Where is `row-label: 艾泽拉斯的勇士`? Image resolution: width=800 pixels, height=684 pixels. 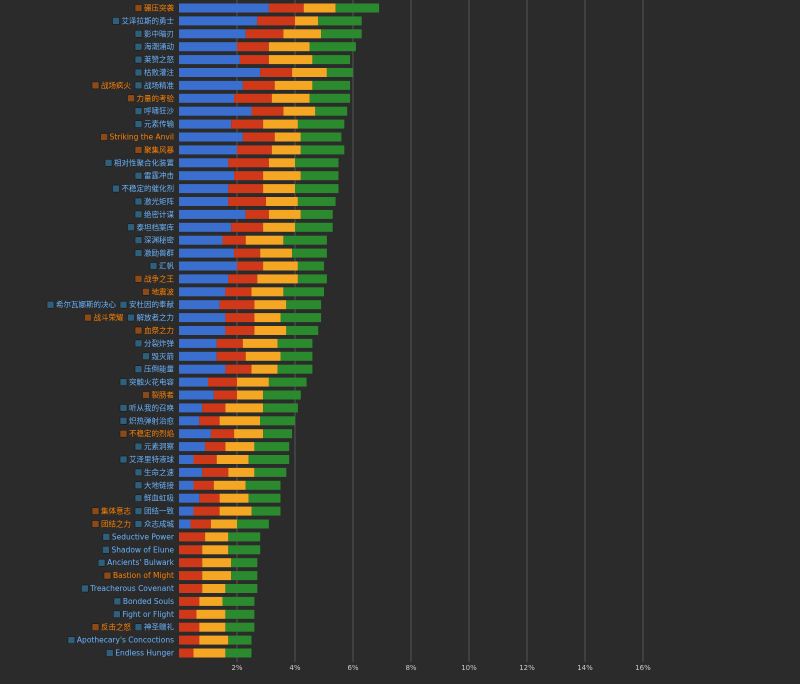
row-label: 艾泽拉斯的勇士 is located at coordinates (148, 20).